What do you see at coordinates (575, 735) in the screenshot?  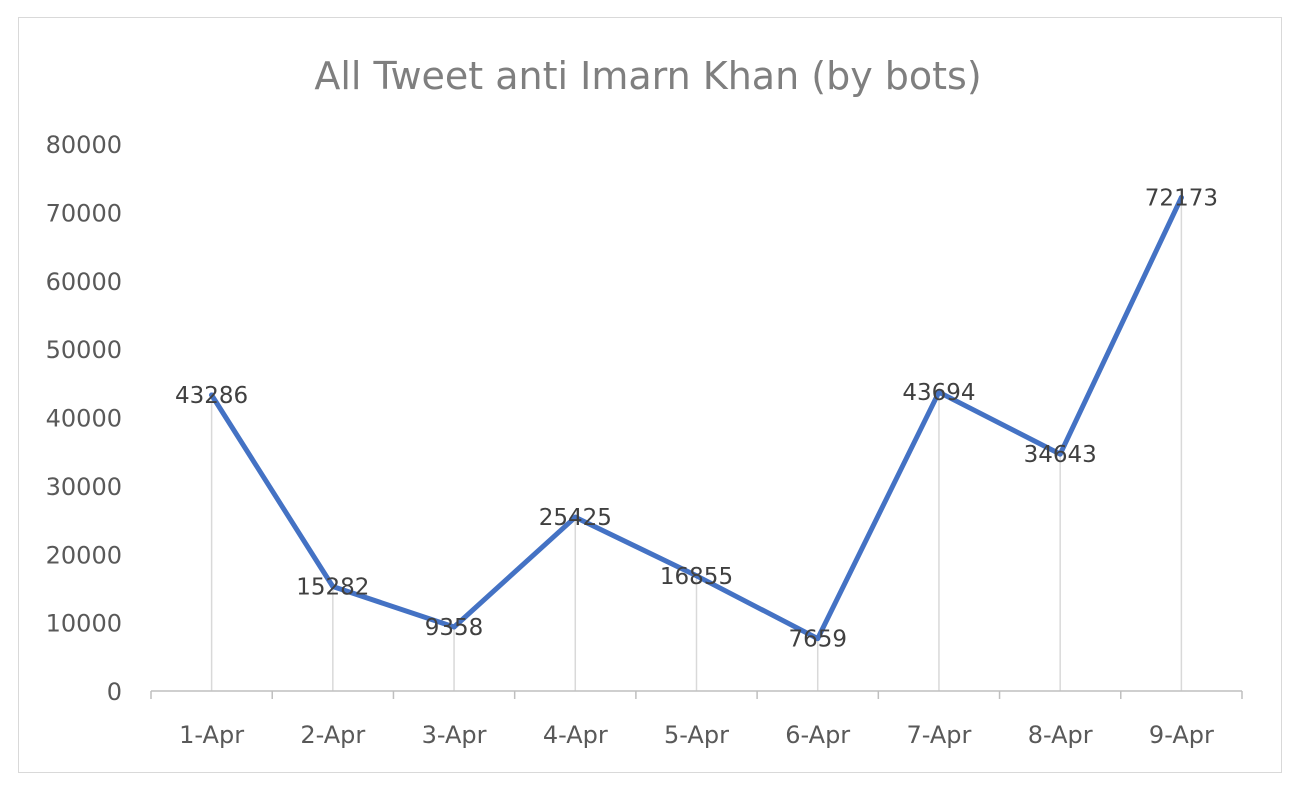 I see `x-tick-label: 4-Apr` at bounding box center [575, 735].